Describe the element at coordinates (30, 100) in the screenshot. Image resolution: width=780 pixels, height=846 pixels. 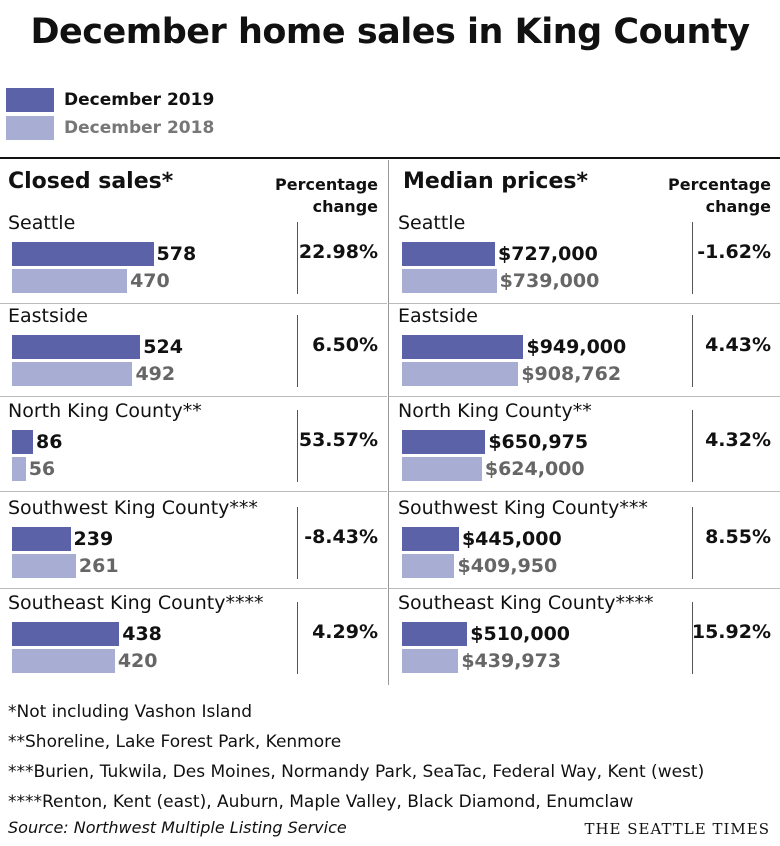
I see `legend-swatch-2019` at that location.